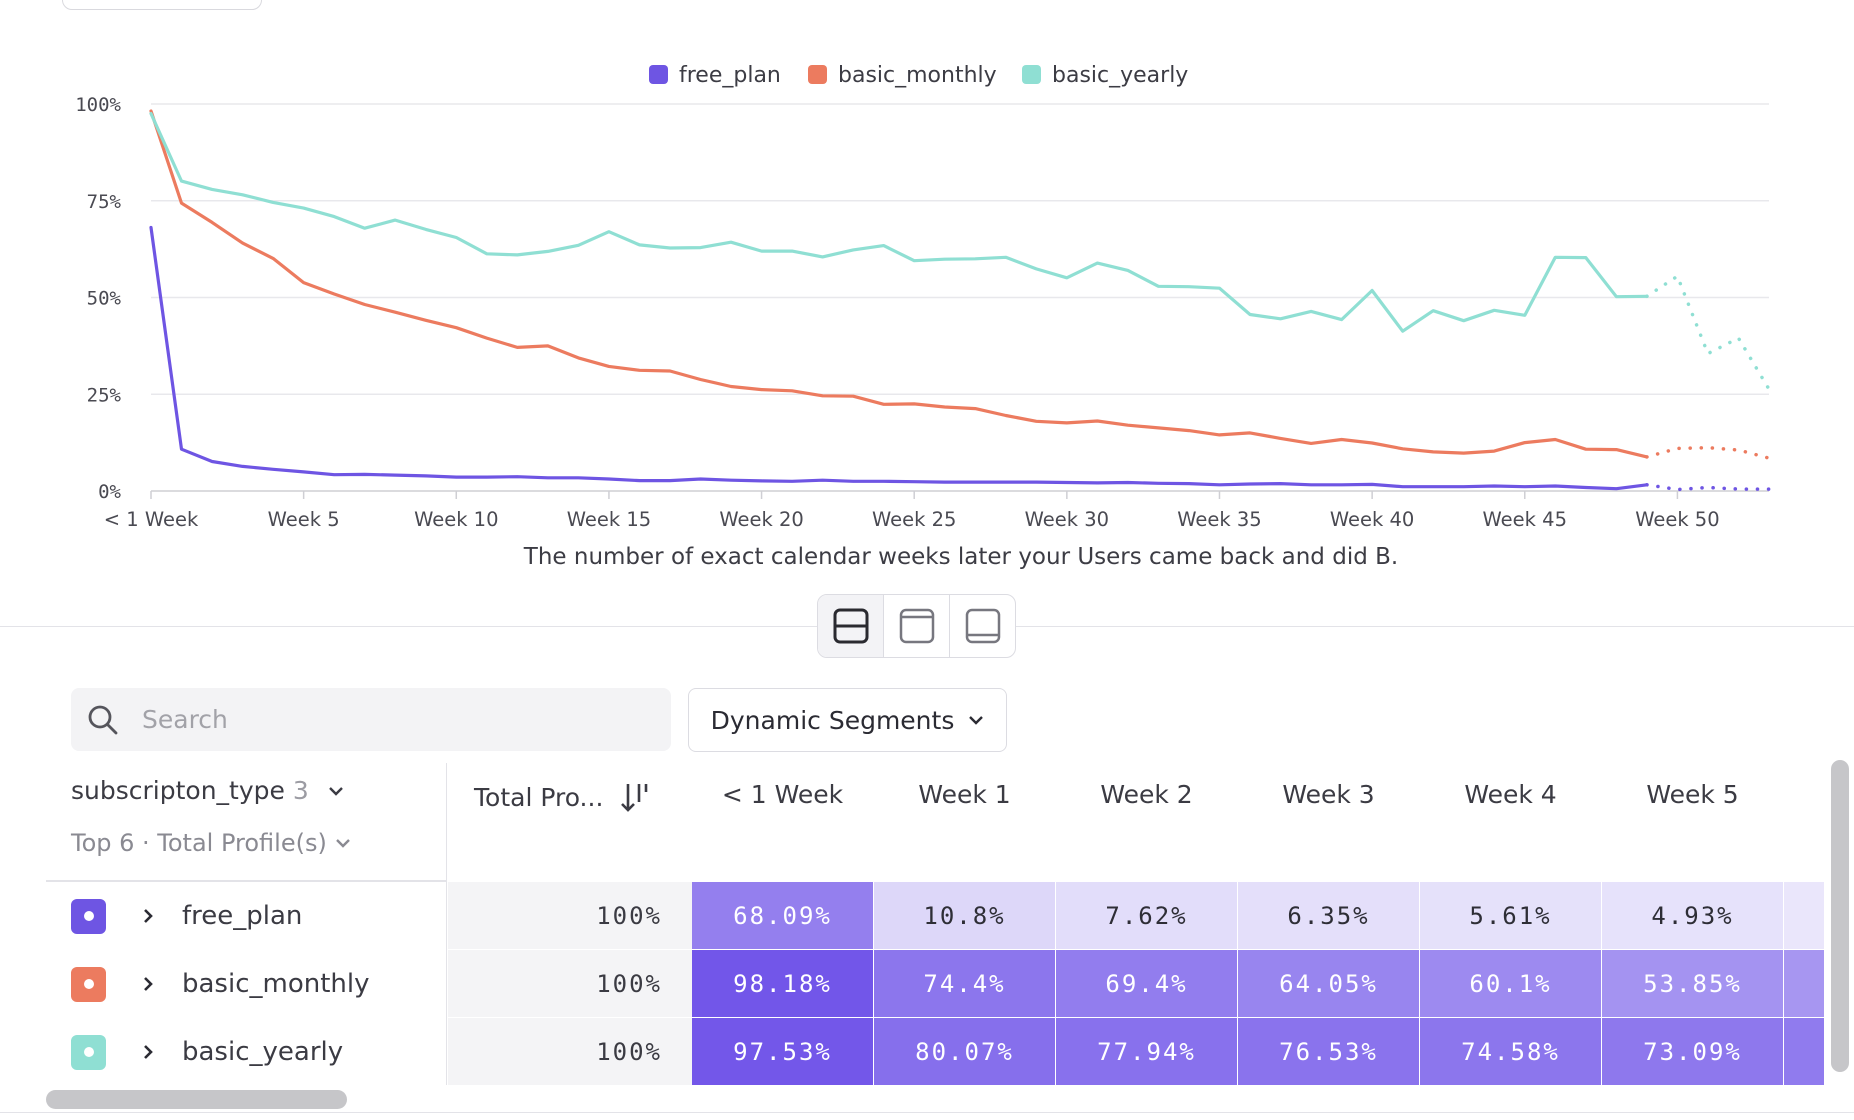 This screenshot has width=1854, height=1120. What do you see at coordinates (609, 519) in the screenshot?
I see `x-tick-label: Week 15` at bounding box center [609, 519].